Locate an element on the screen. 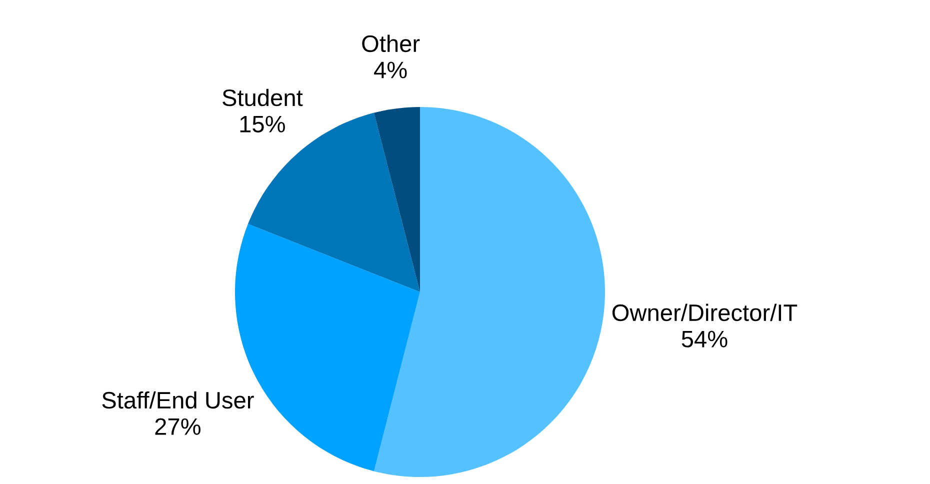 The height and width of the screenshot is (484, 930). data-label: 54% is located at coordinates (705, 339).